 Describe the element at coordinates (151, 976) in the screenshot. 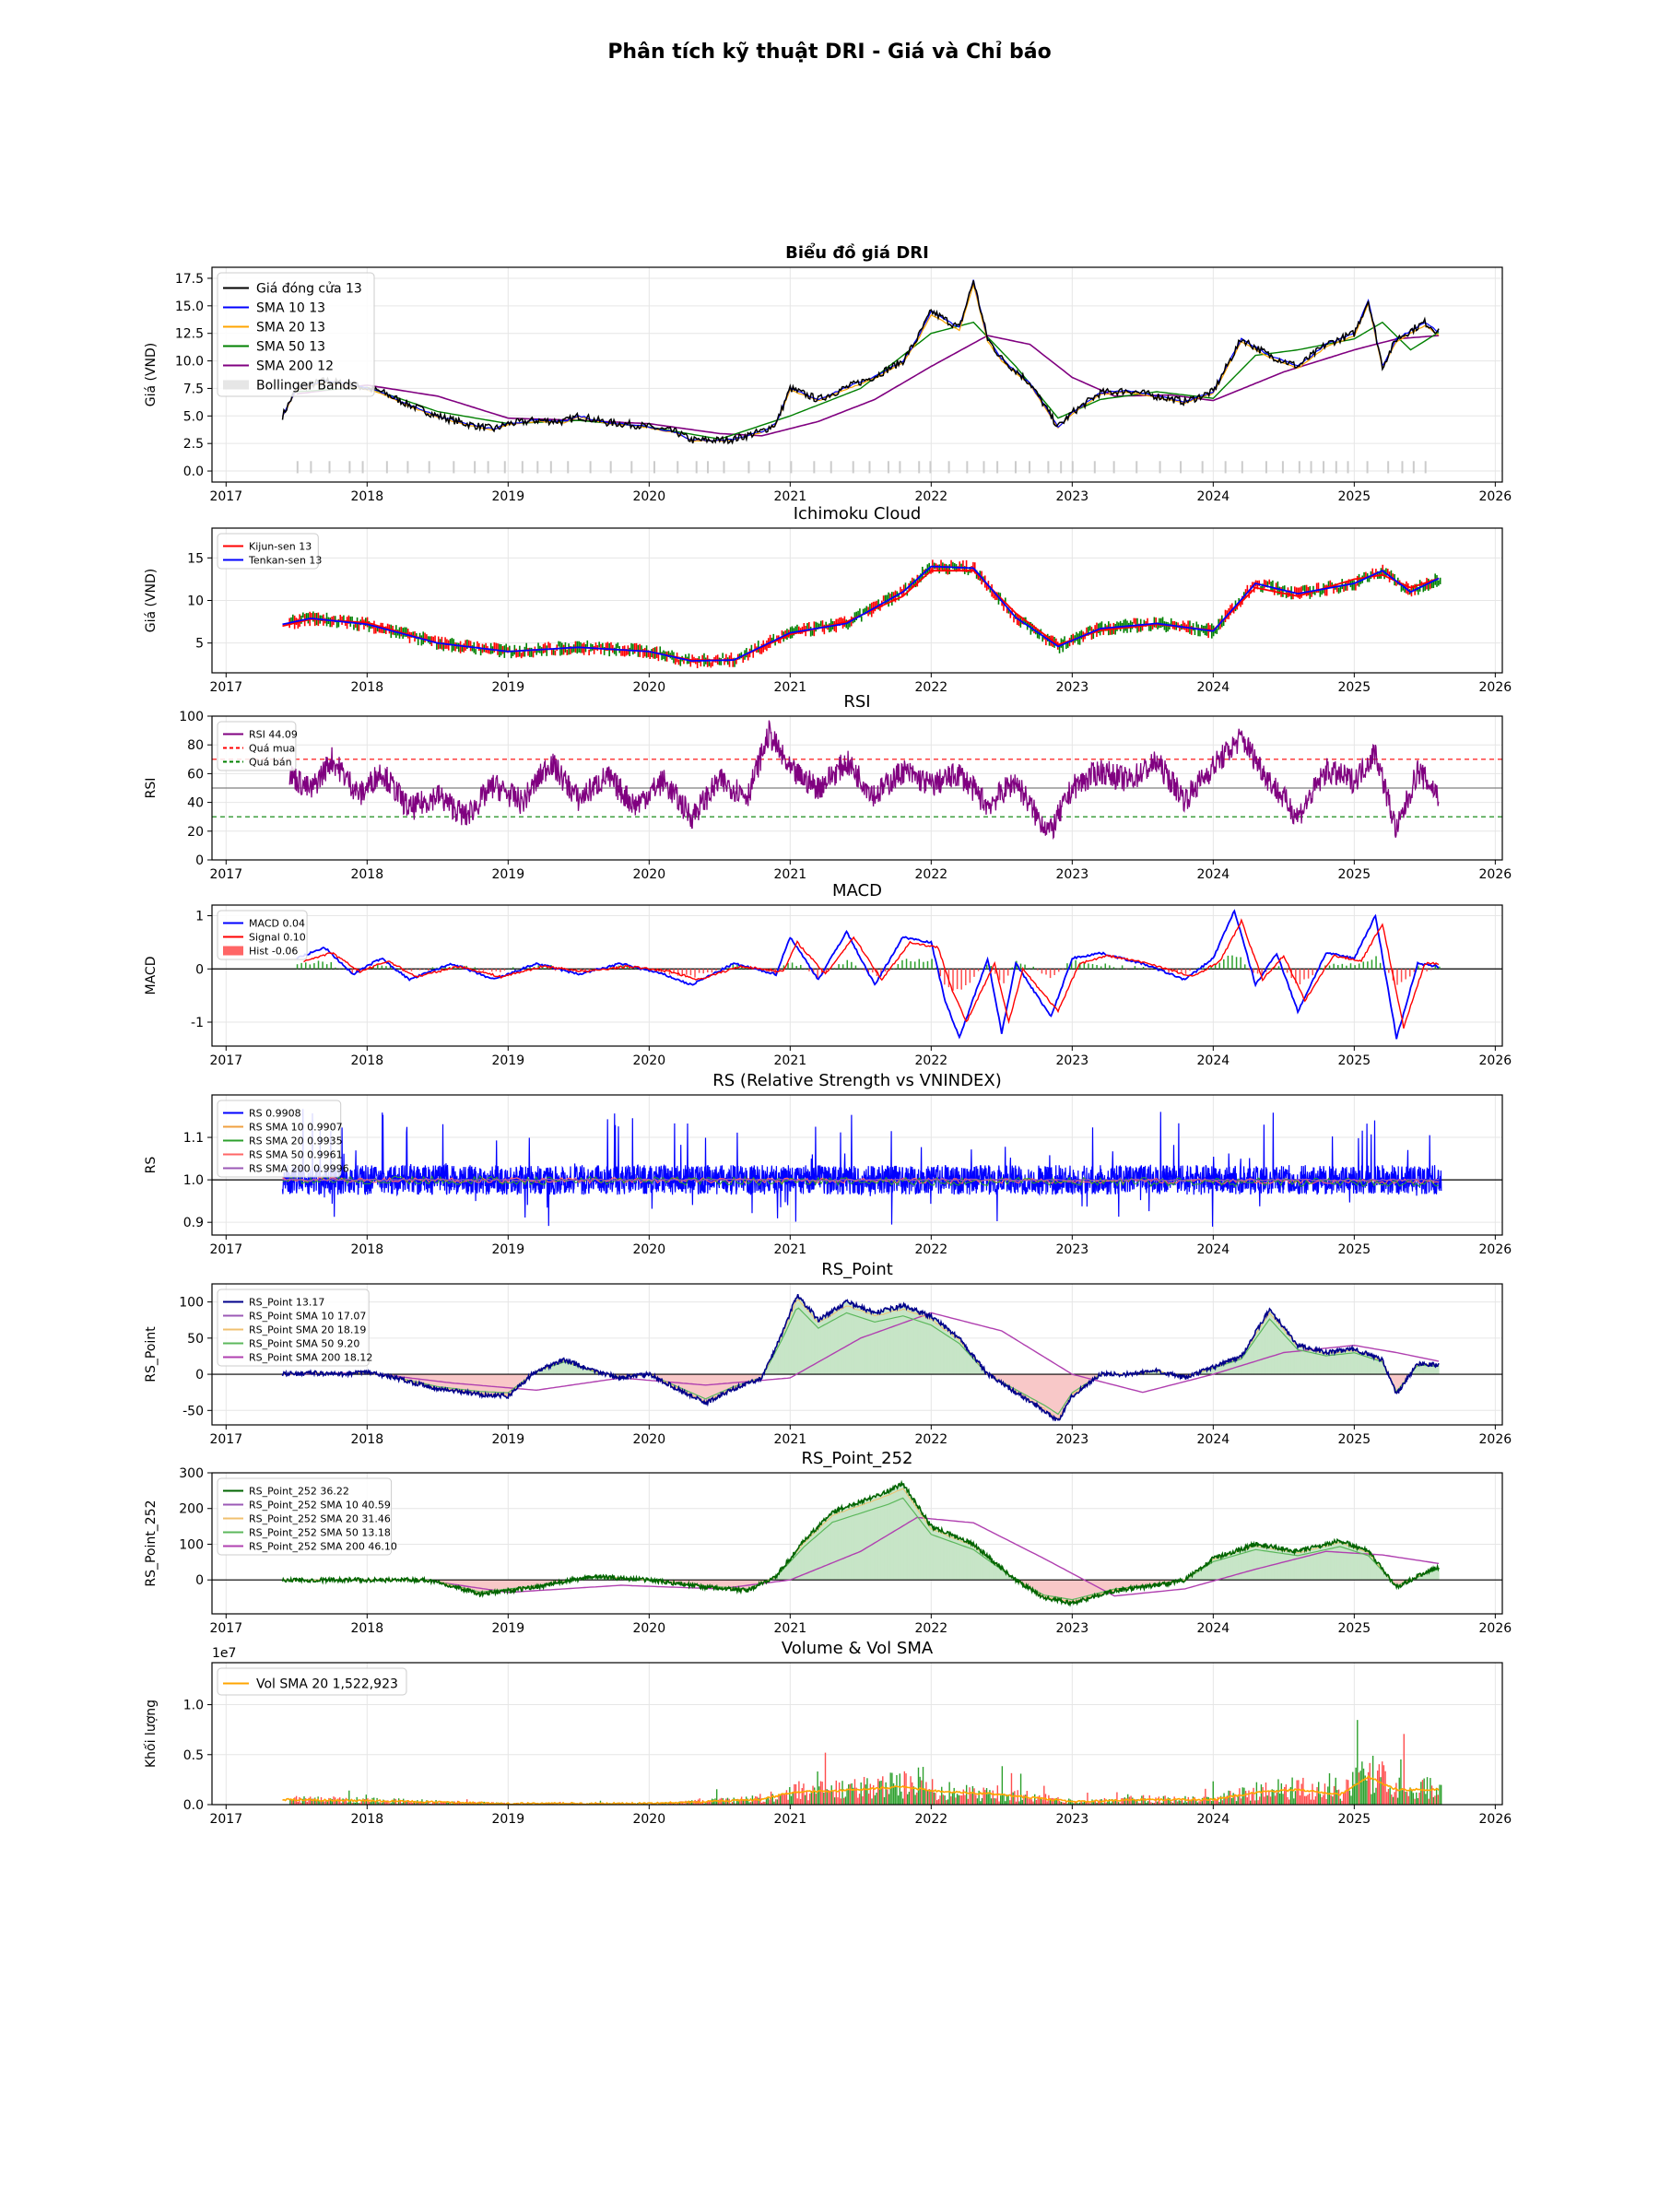

I see `y-axis-label: MACD` at that location.